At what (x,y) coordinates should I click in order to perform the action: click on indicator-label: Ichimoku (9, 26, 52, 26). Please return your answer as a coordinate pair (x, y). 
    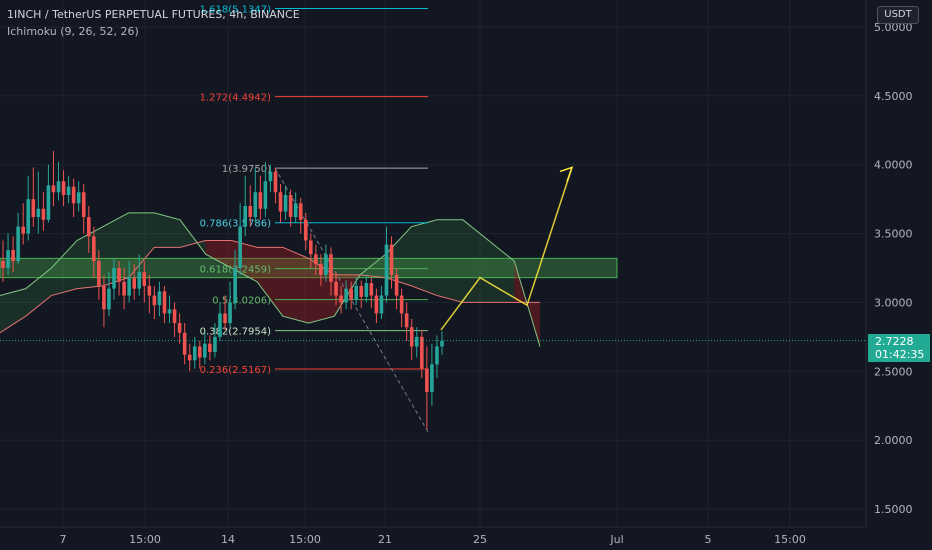
    Looking at the image, I should click on (73, 31).